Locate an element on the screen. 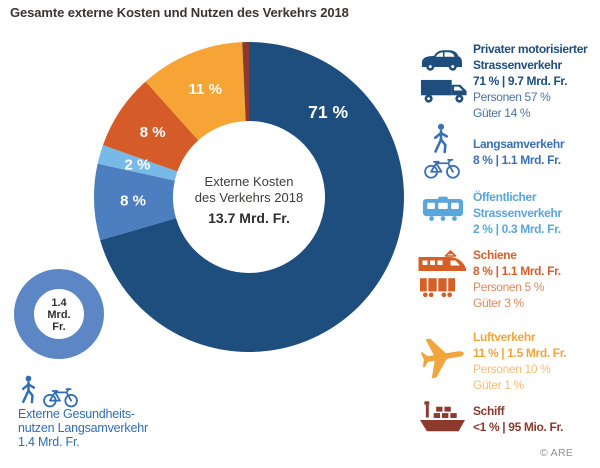  donut-label-public-road: 2 % is located at coordinates (138, 165).